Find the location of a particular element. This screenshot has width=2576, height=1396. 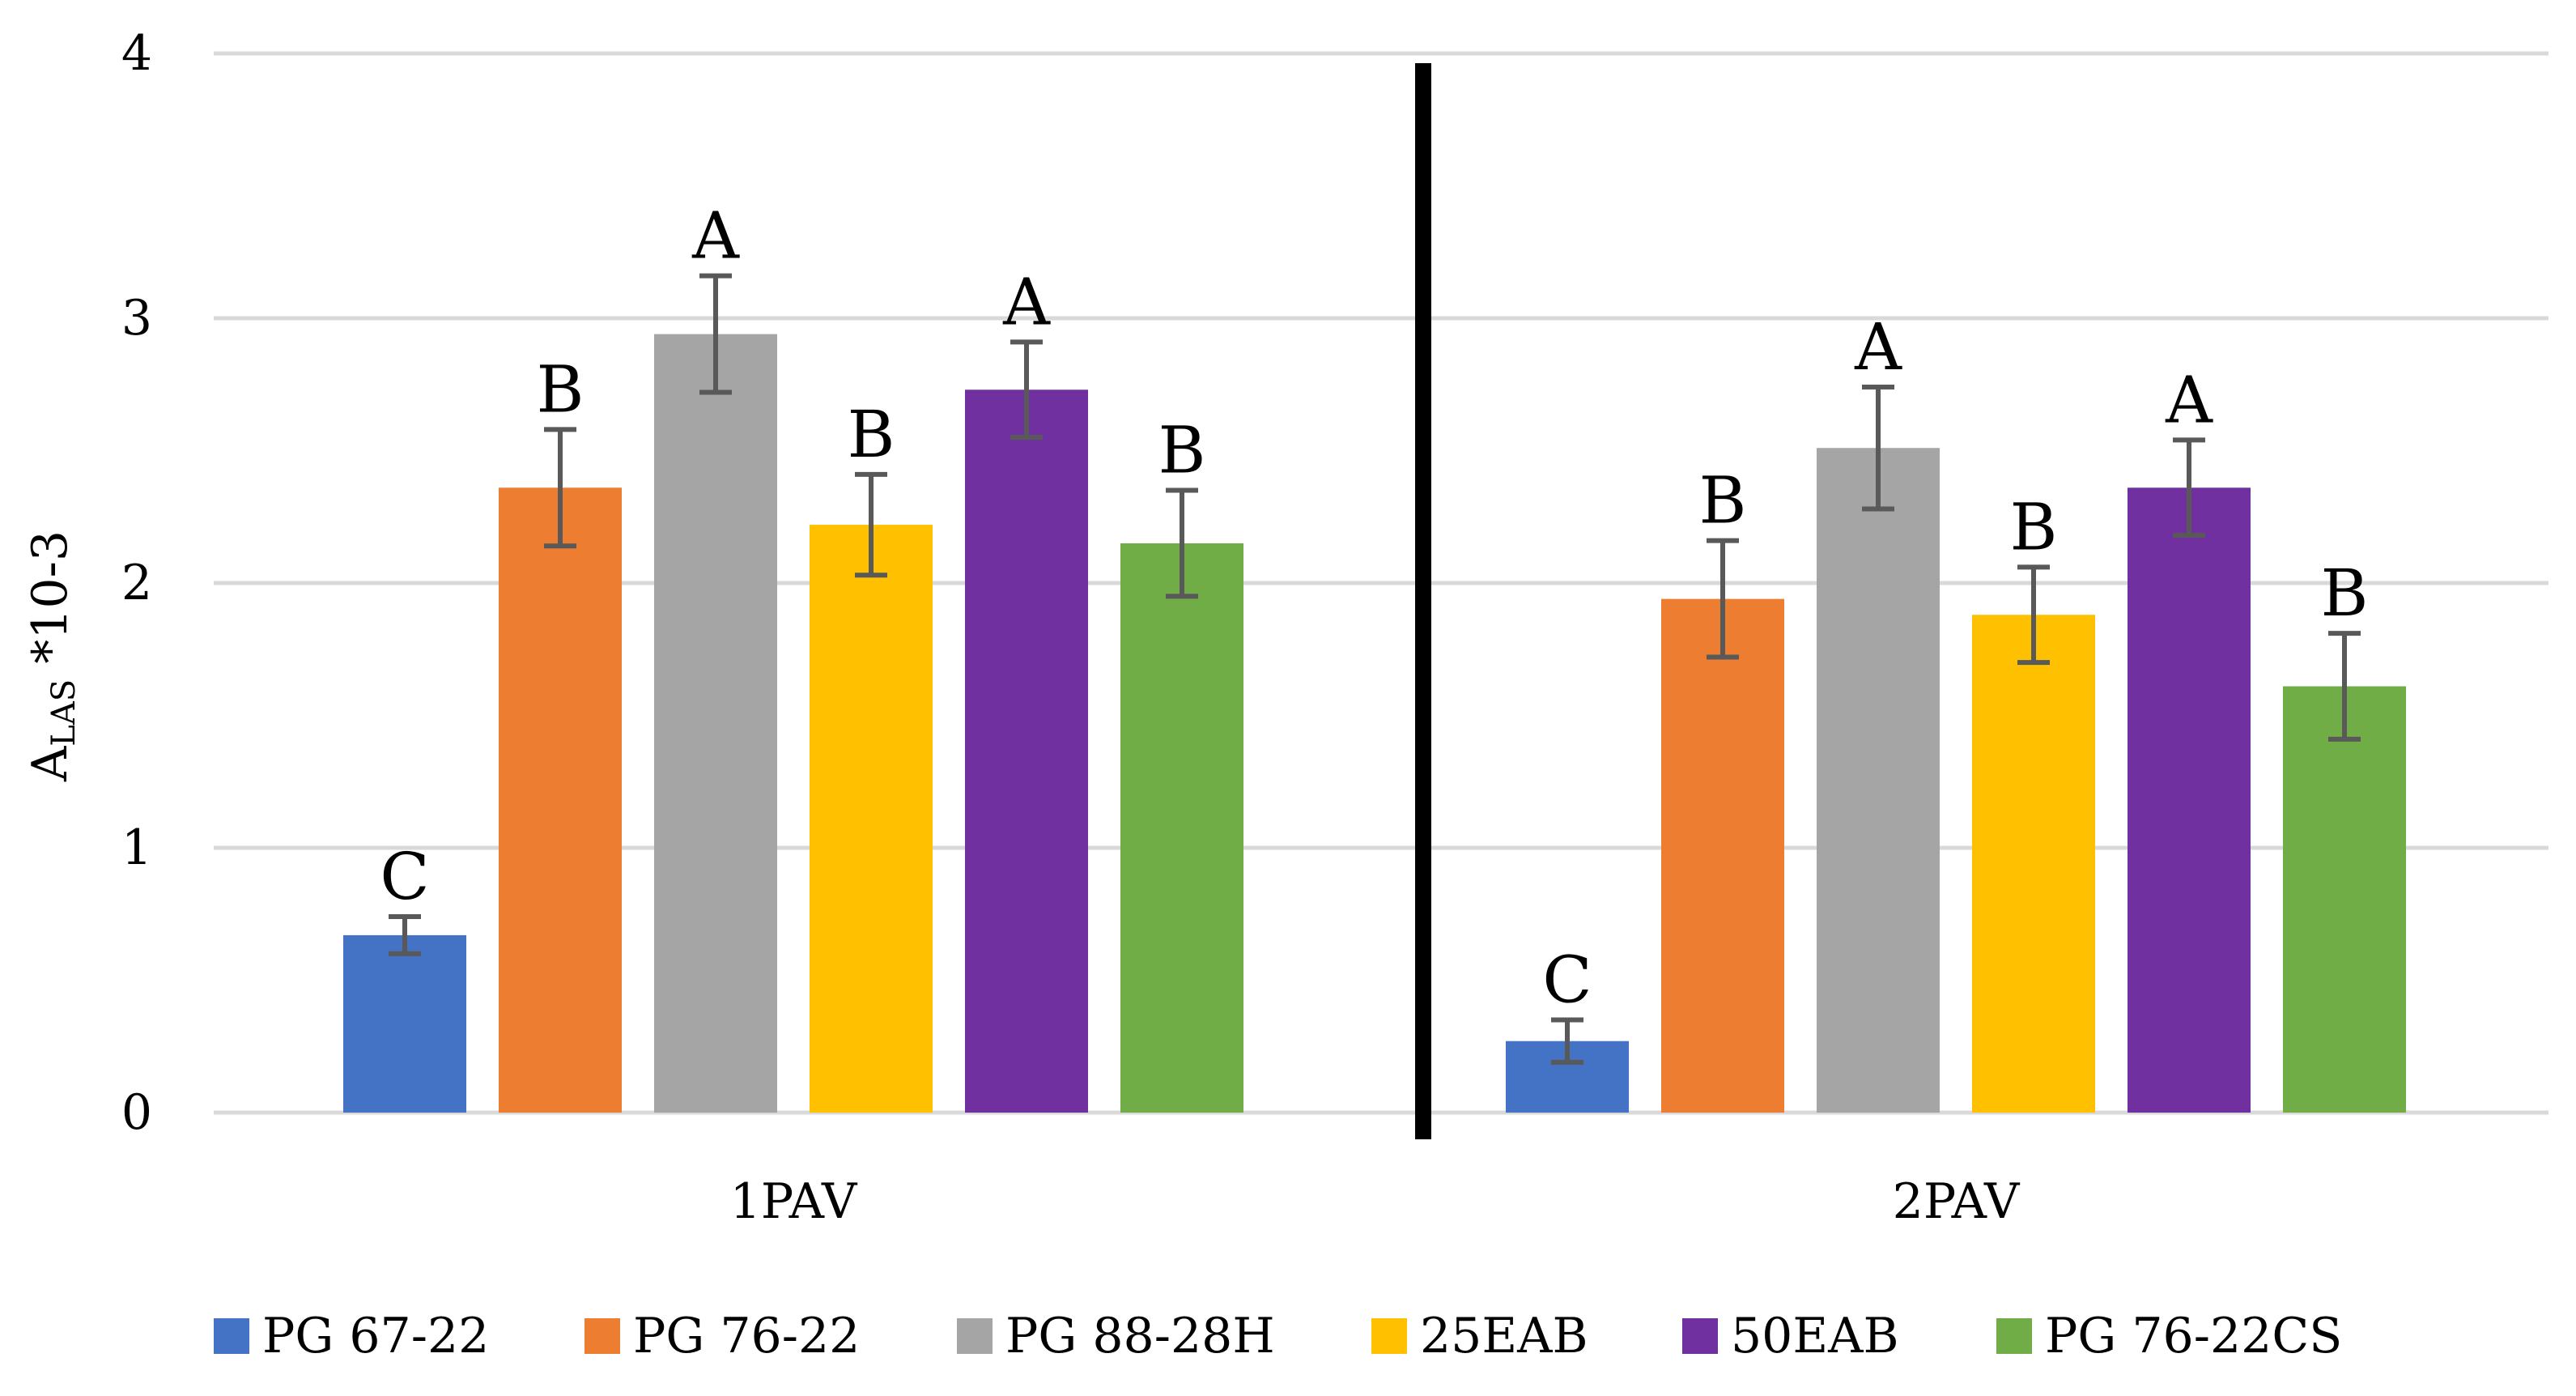

legend-item: PG 76-22 is located at coordinates (722, 1336).